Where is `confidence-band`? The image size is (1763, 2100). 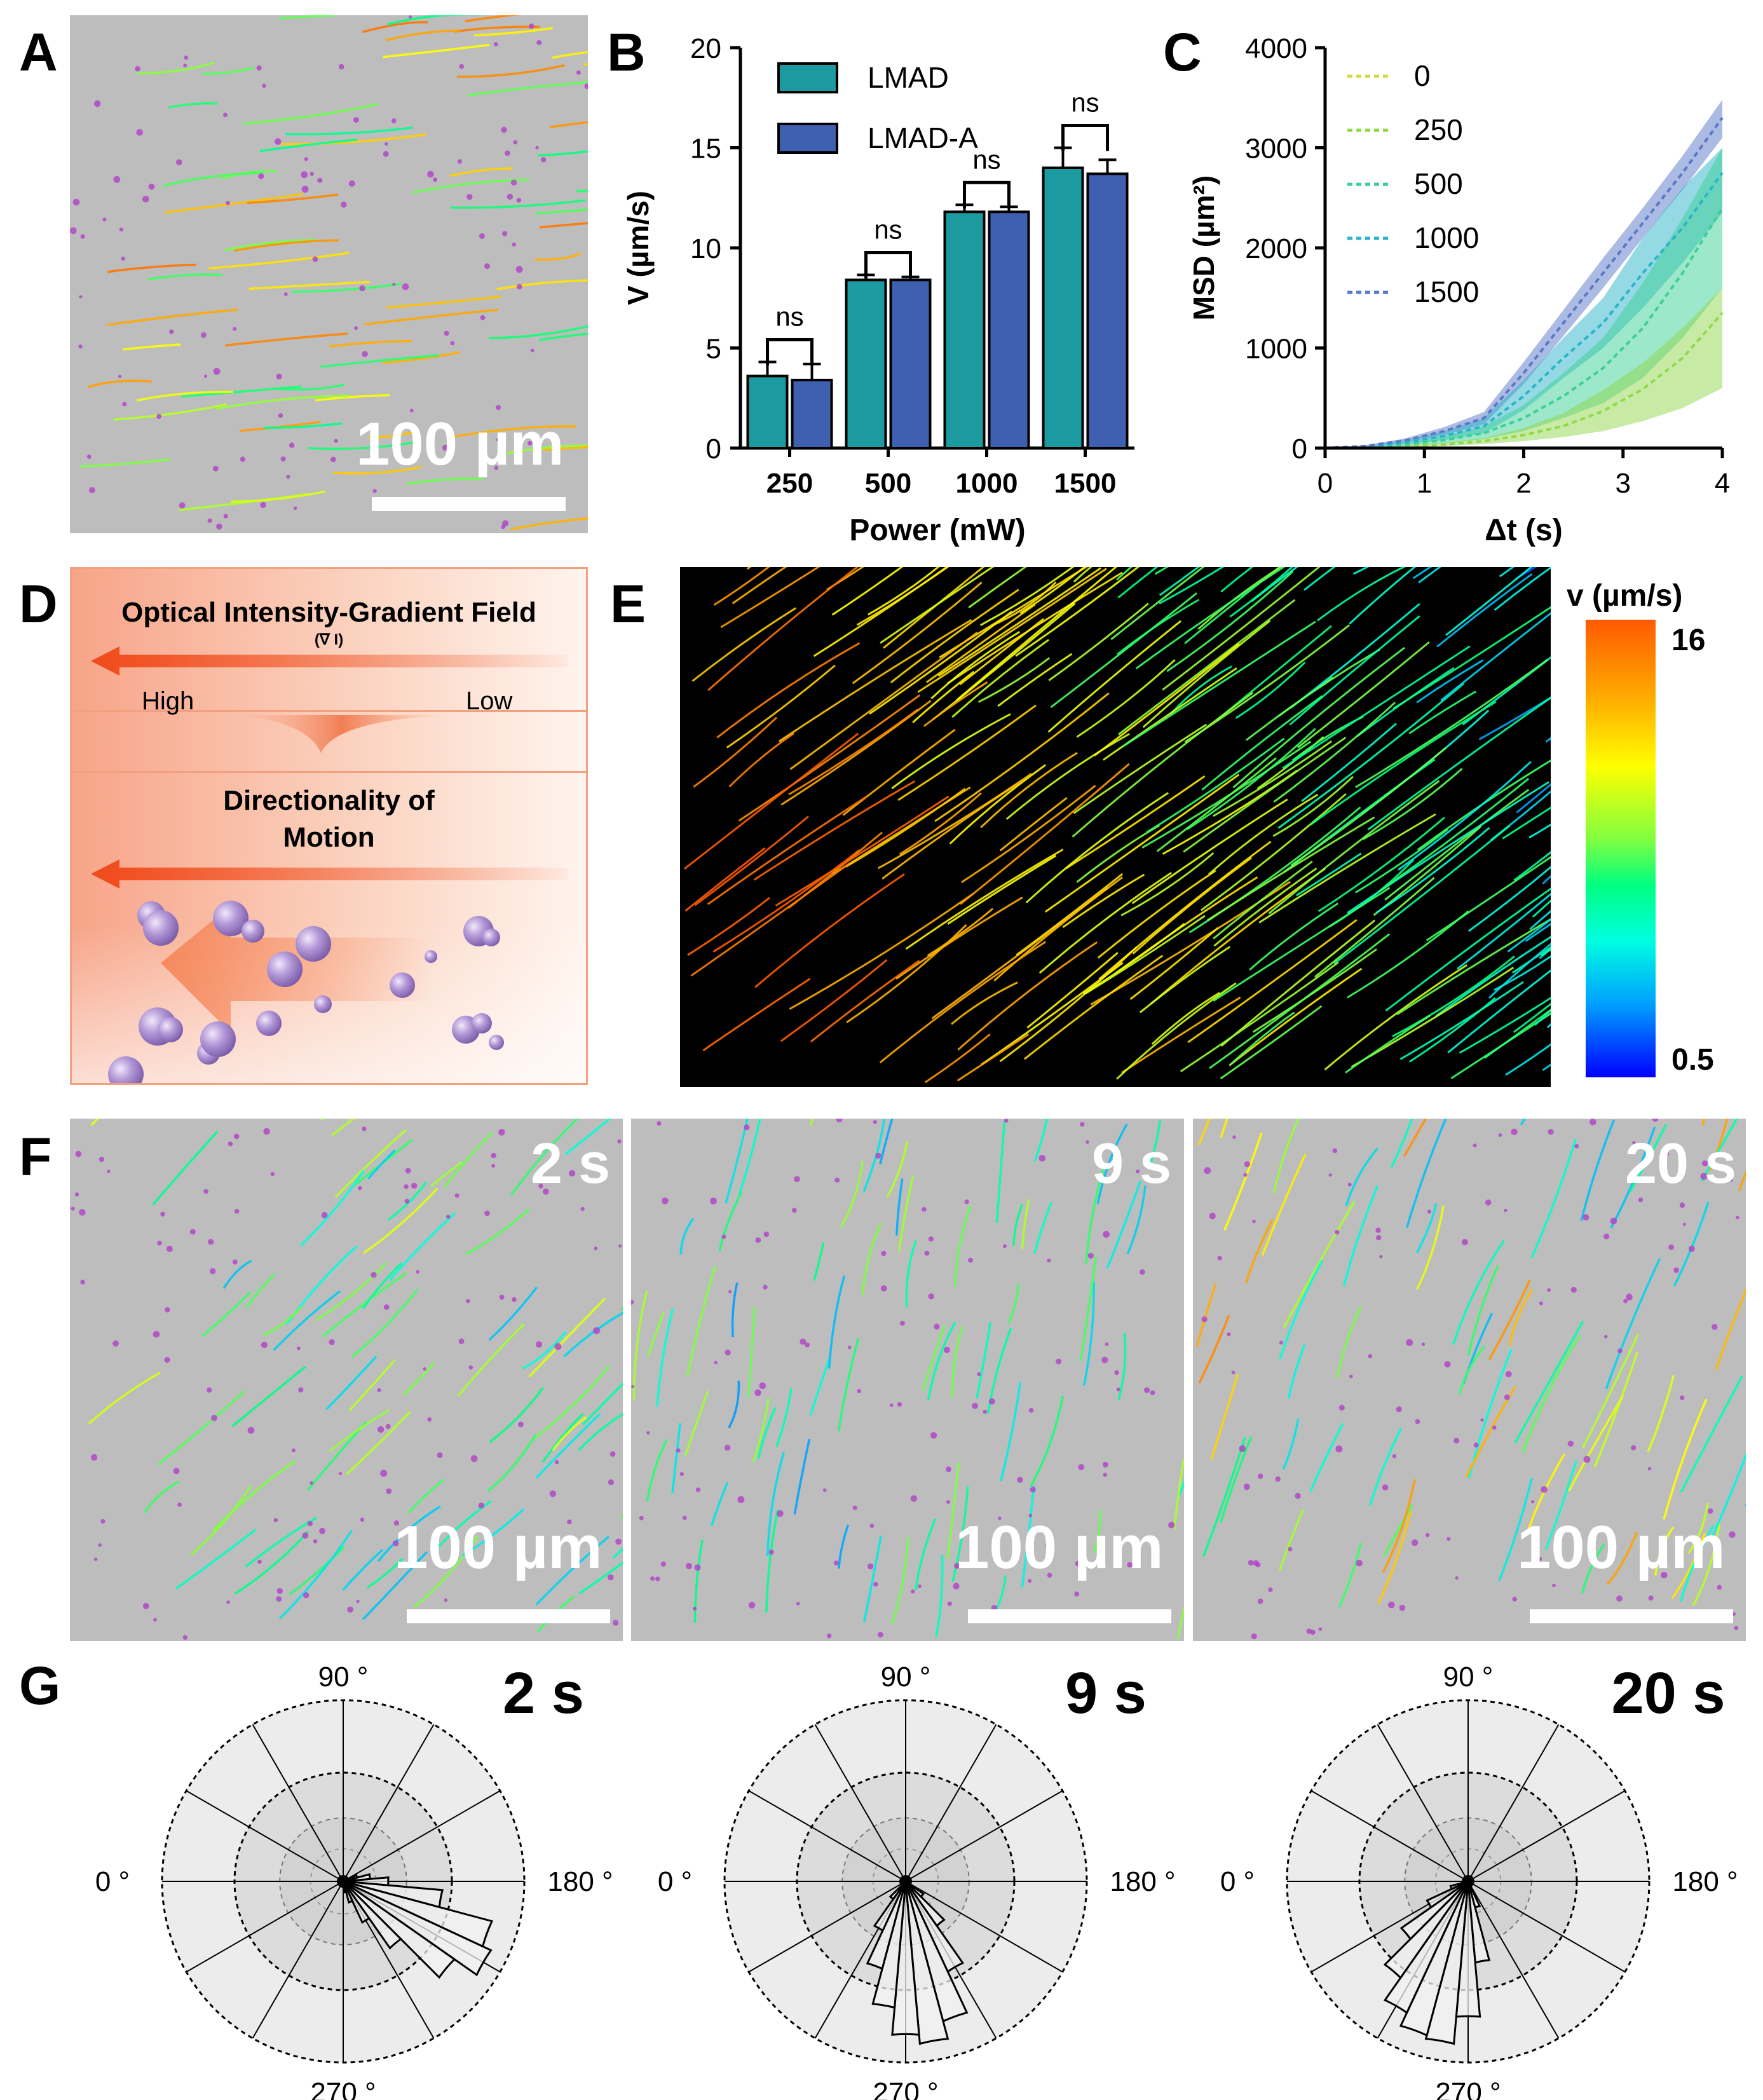
confidence-band is located at coordinates (1523, 297).